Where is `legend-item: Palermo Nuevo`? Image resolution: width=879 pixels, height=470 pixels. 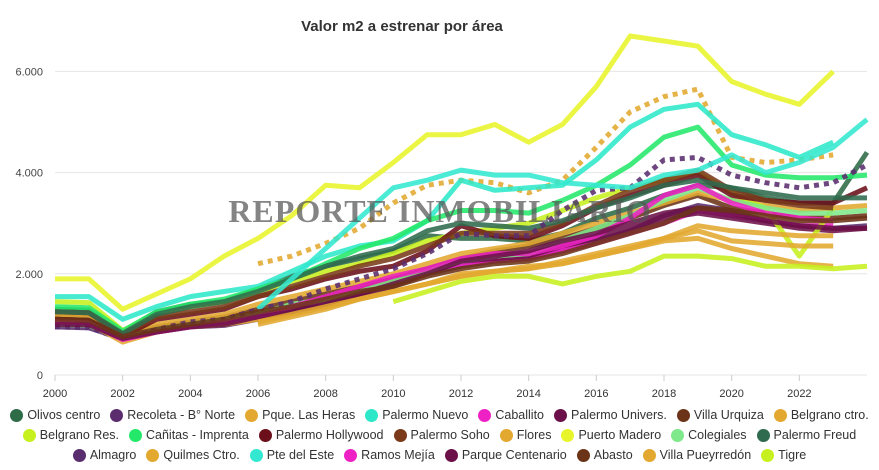
legend-item: Palermo Nuevo is located at coordinates (416, 415).